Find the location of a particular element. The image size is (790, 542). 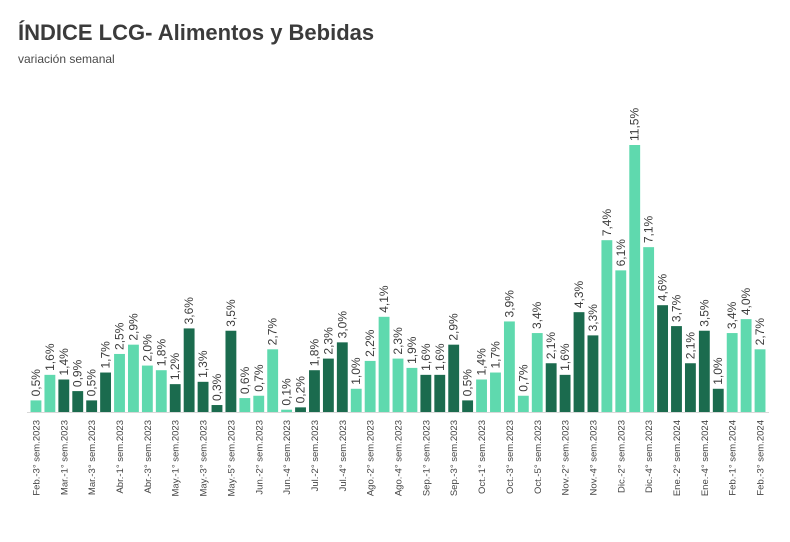

chart-title: ÍNDICE LCG- Alimentos y Bebidas is located at coordinates (196, 32).